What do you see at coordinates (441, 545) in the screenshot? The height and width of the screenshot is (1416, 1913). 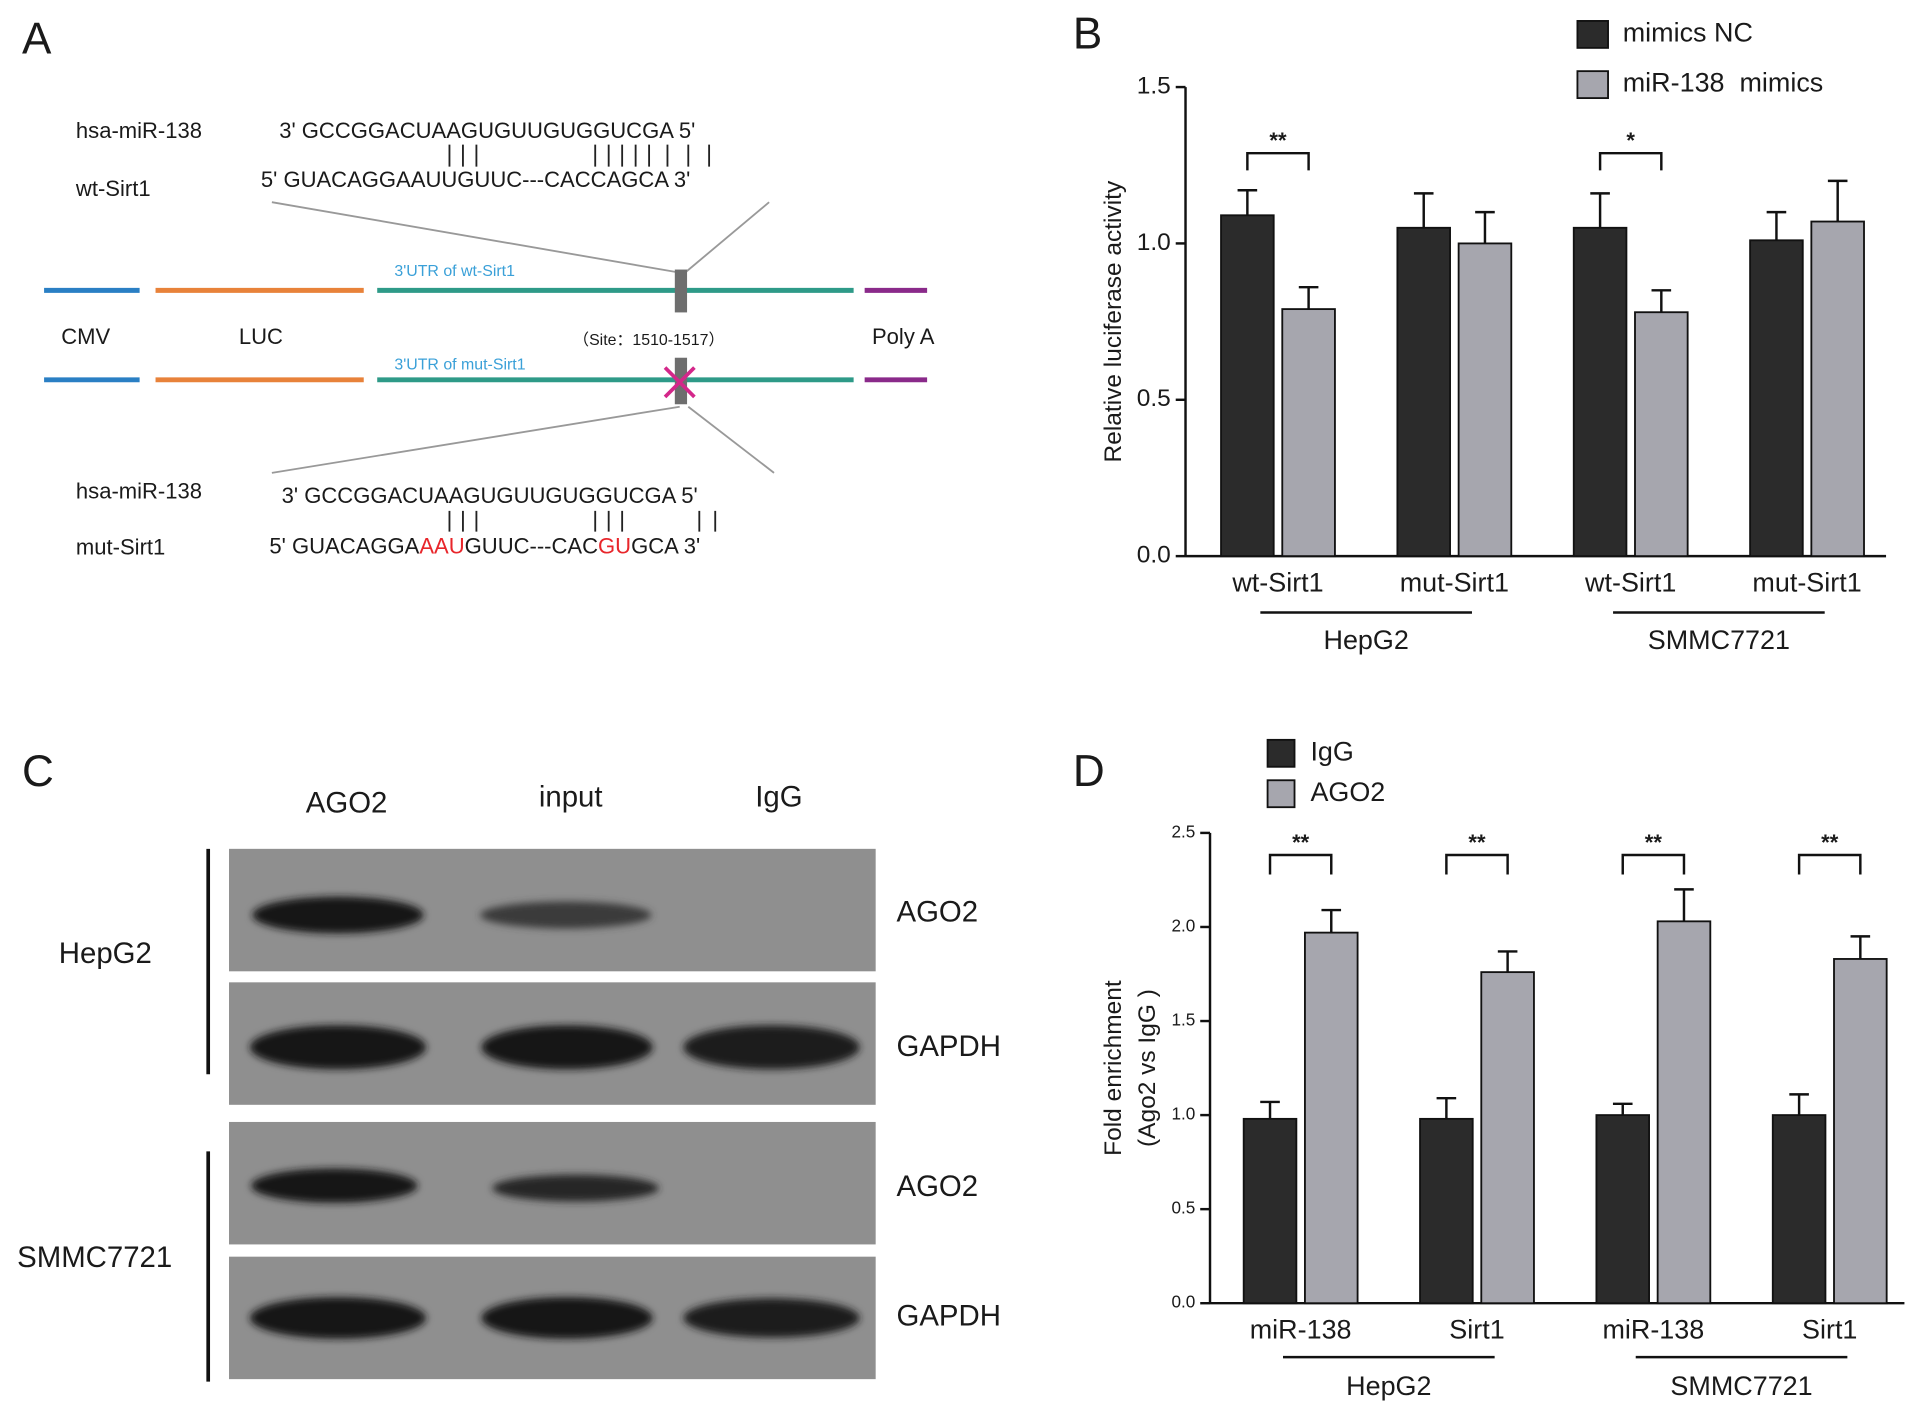 I see `sequence-segment: AAU` at bounding box center [441, 545].